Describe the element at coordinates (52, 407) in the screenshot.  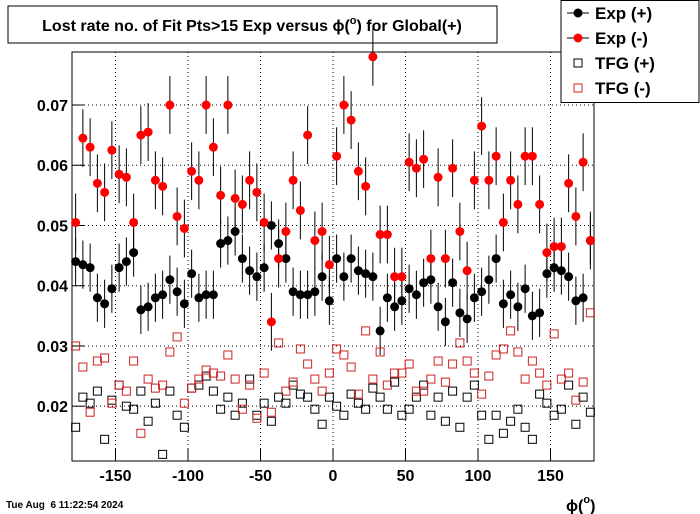
I see `y-tick-label: 0.02` at that location.